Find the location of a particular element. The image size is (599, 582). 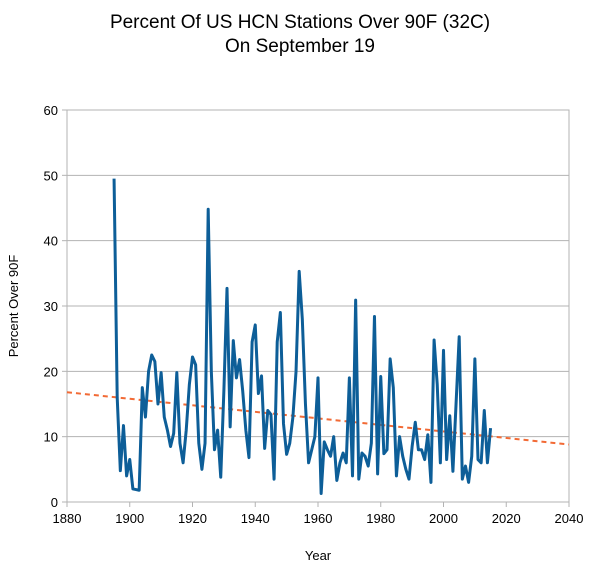

y-tick-label: 60 is located at coordinates (51, 110).